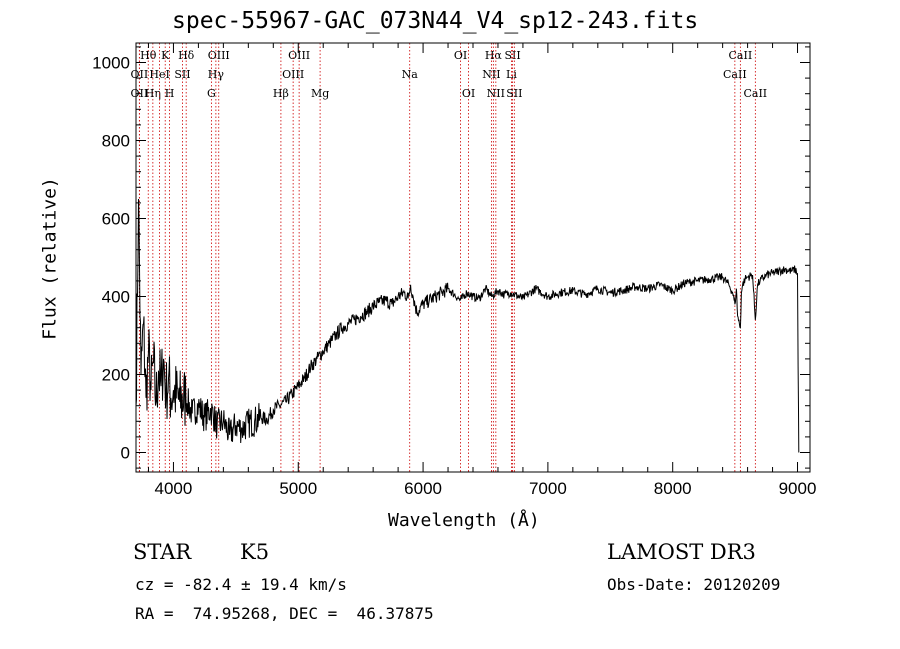  What do you see at coordinates (548, 488) in the screenshot?
I see `x-tick-label-3: 7000` at bounding box center [548, 488].